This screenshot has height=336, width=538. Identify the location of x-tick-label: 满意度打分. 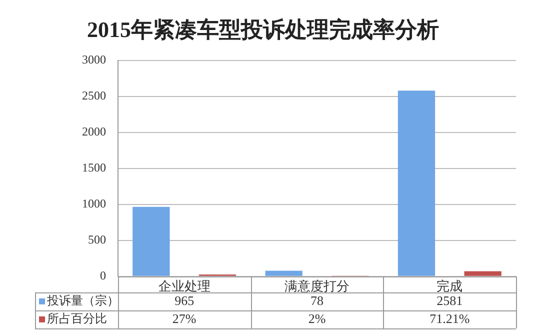
(317, 286).